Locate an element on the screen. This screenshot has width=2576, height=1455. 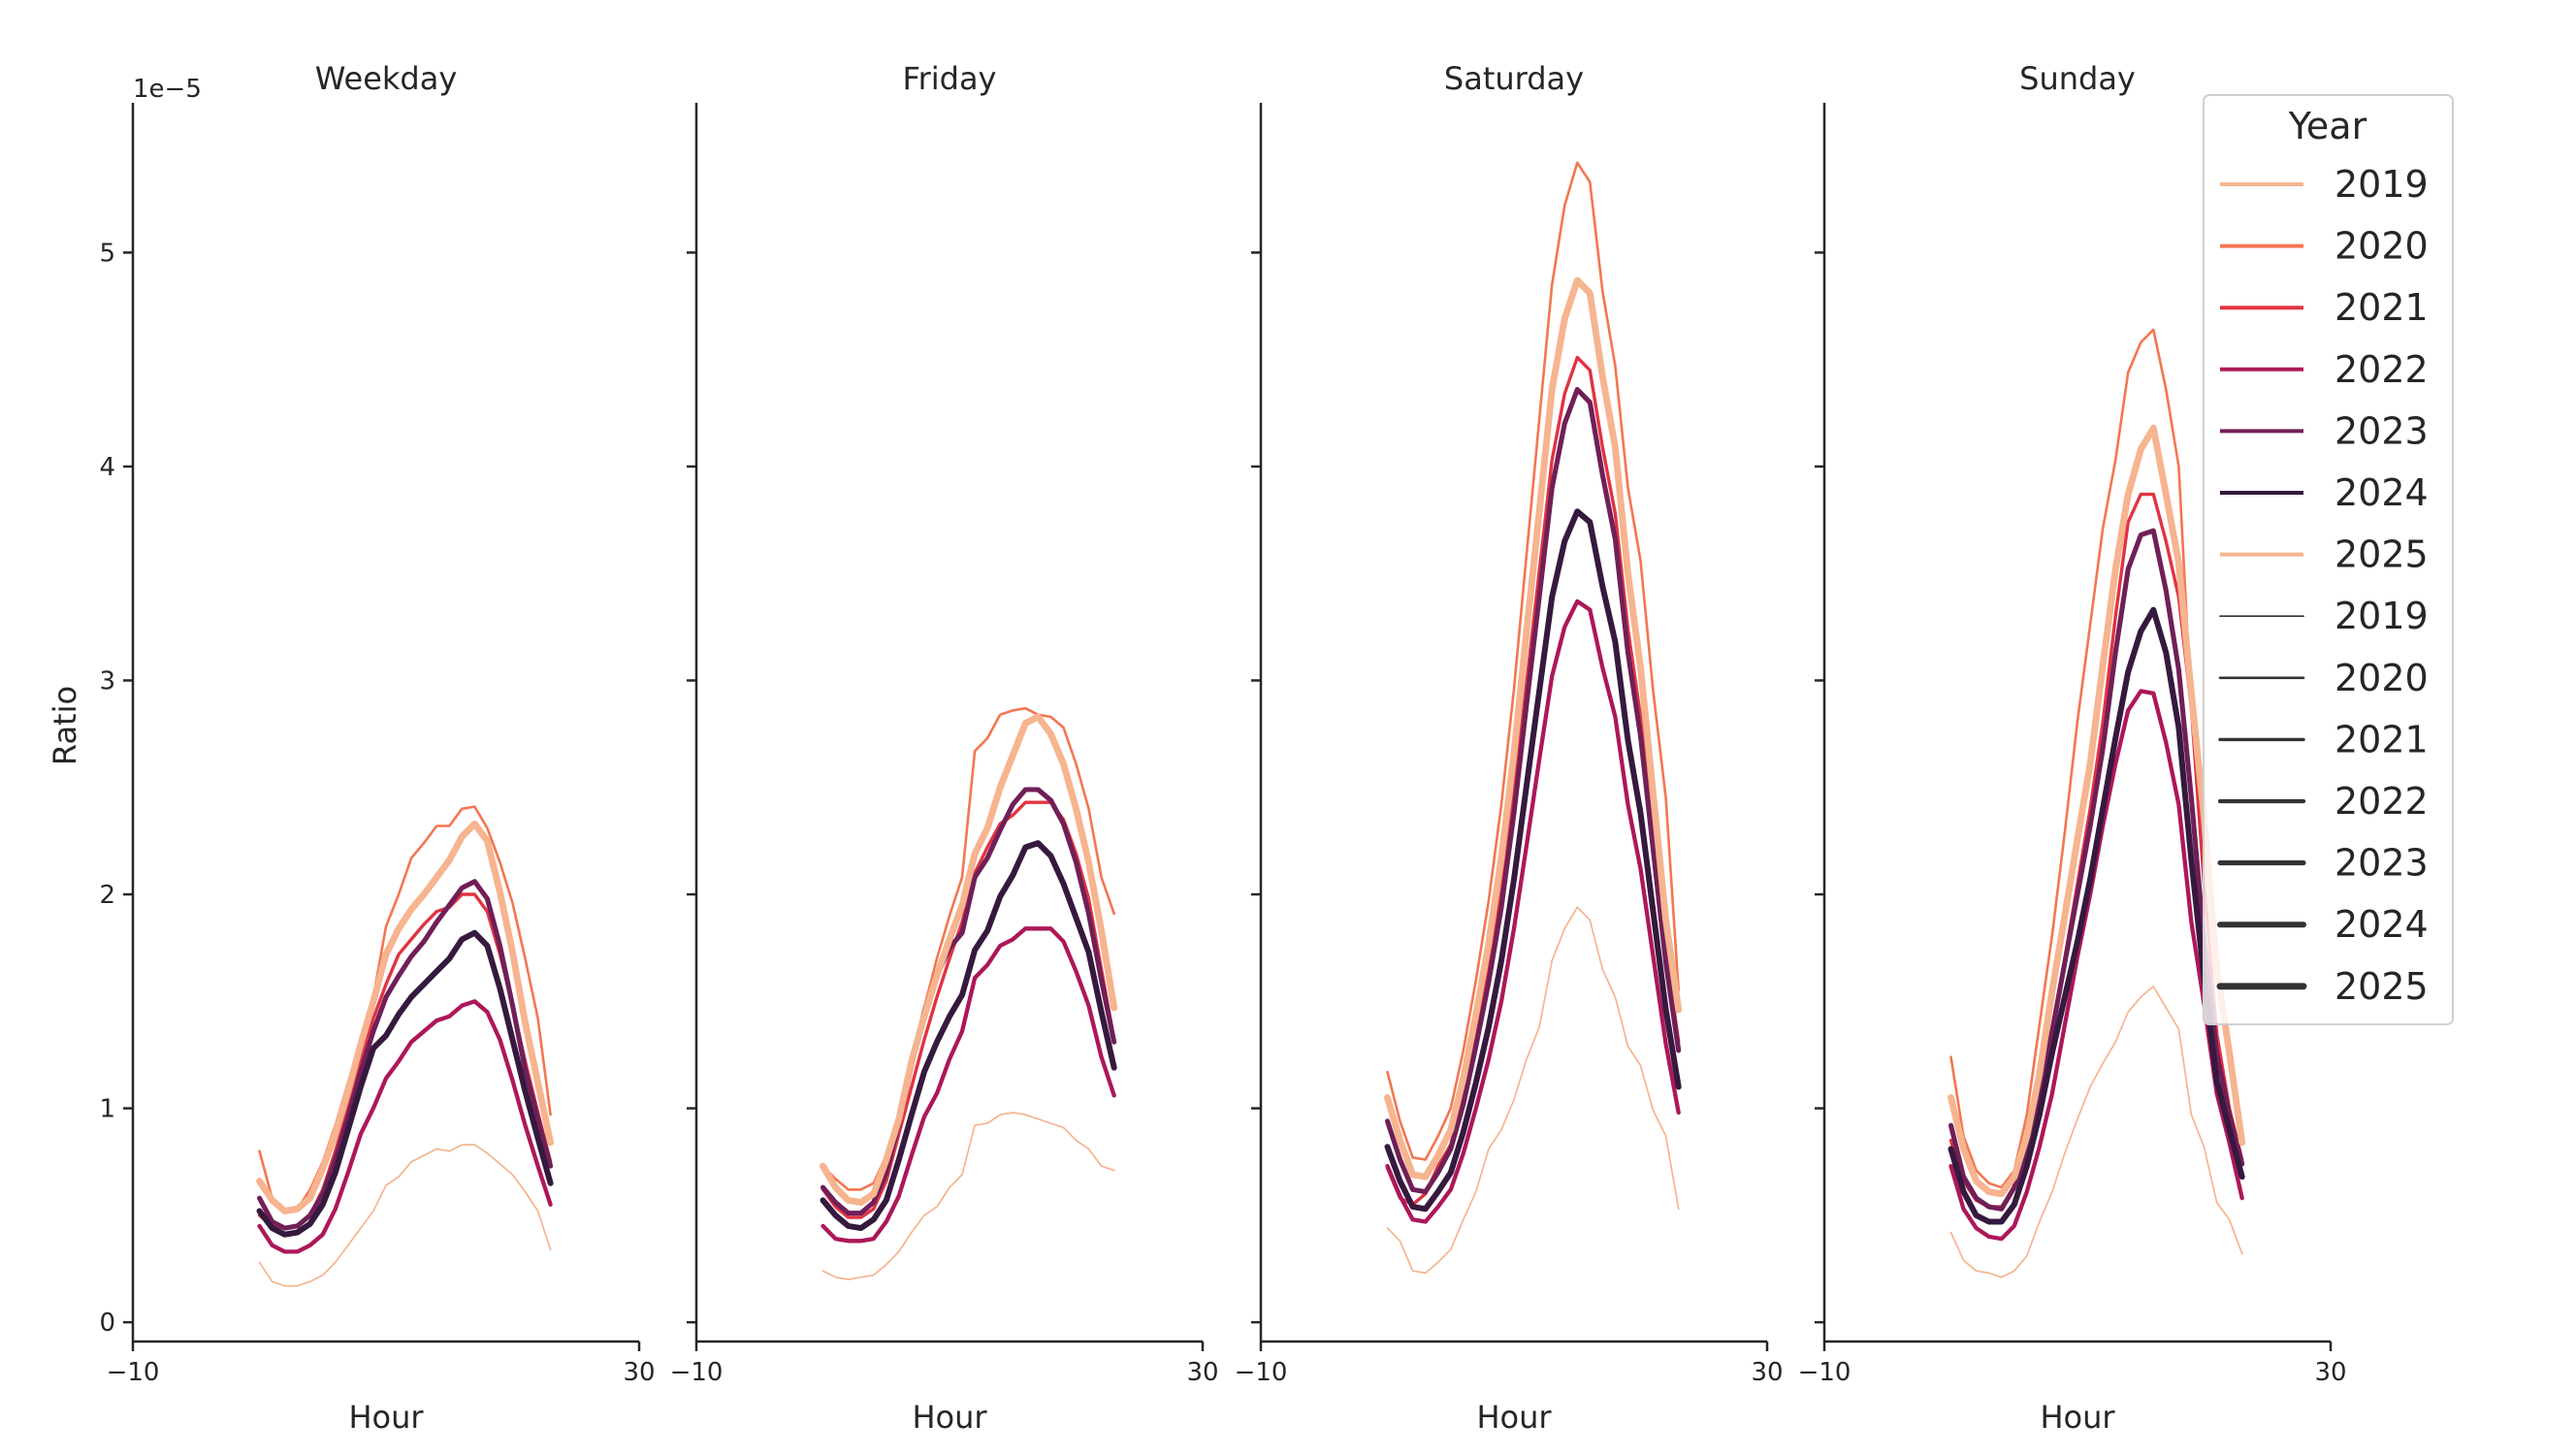
legend-item-hue-2020: 2020 is located at coordinates (2324, 246).